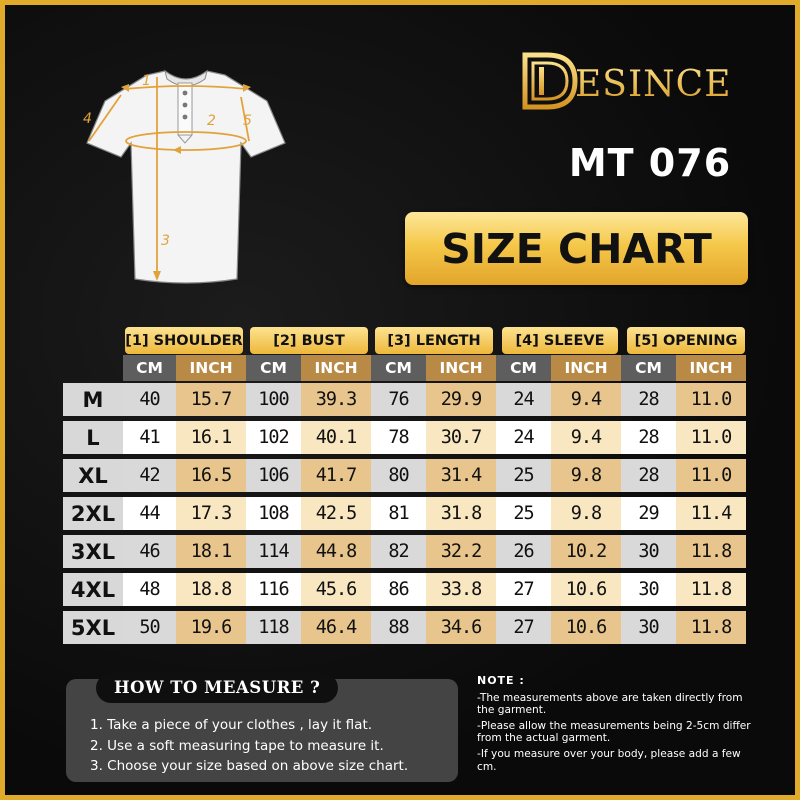 Image resolution: width=800 pixels, height=800 pixels. What do you see at coordinates (501, 680) in the screenshot?
I see `note-title: NOTE :` at bounding box center [501, 680].